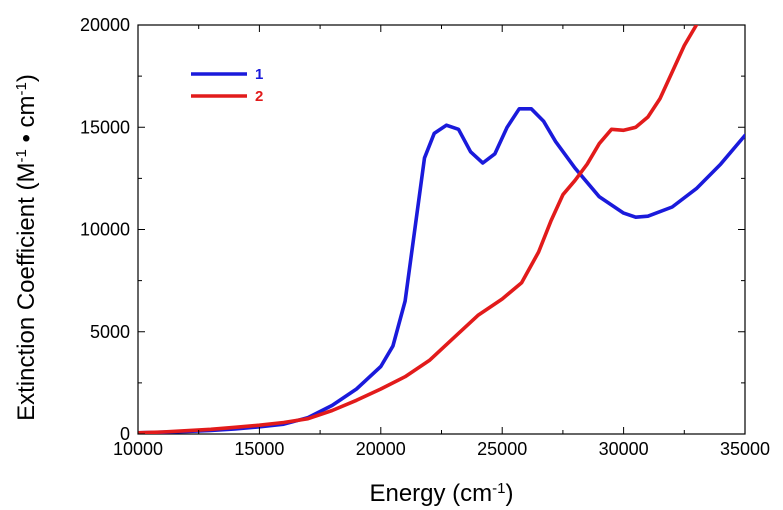  What do you see at coordinates (125, 434) in the screenshot?
I see `y-tick-label: 0` at bounding box center [125, 434].